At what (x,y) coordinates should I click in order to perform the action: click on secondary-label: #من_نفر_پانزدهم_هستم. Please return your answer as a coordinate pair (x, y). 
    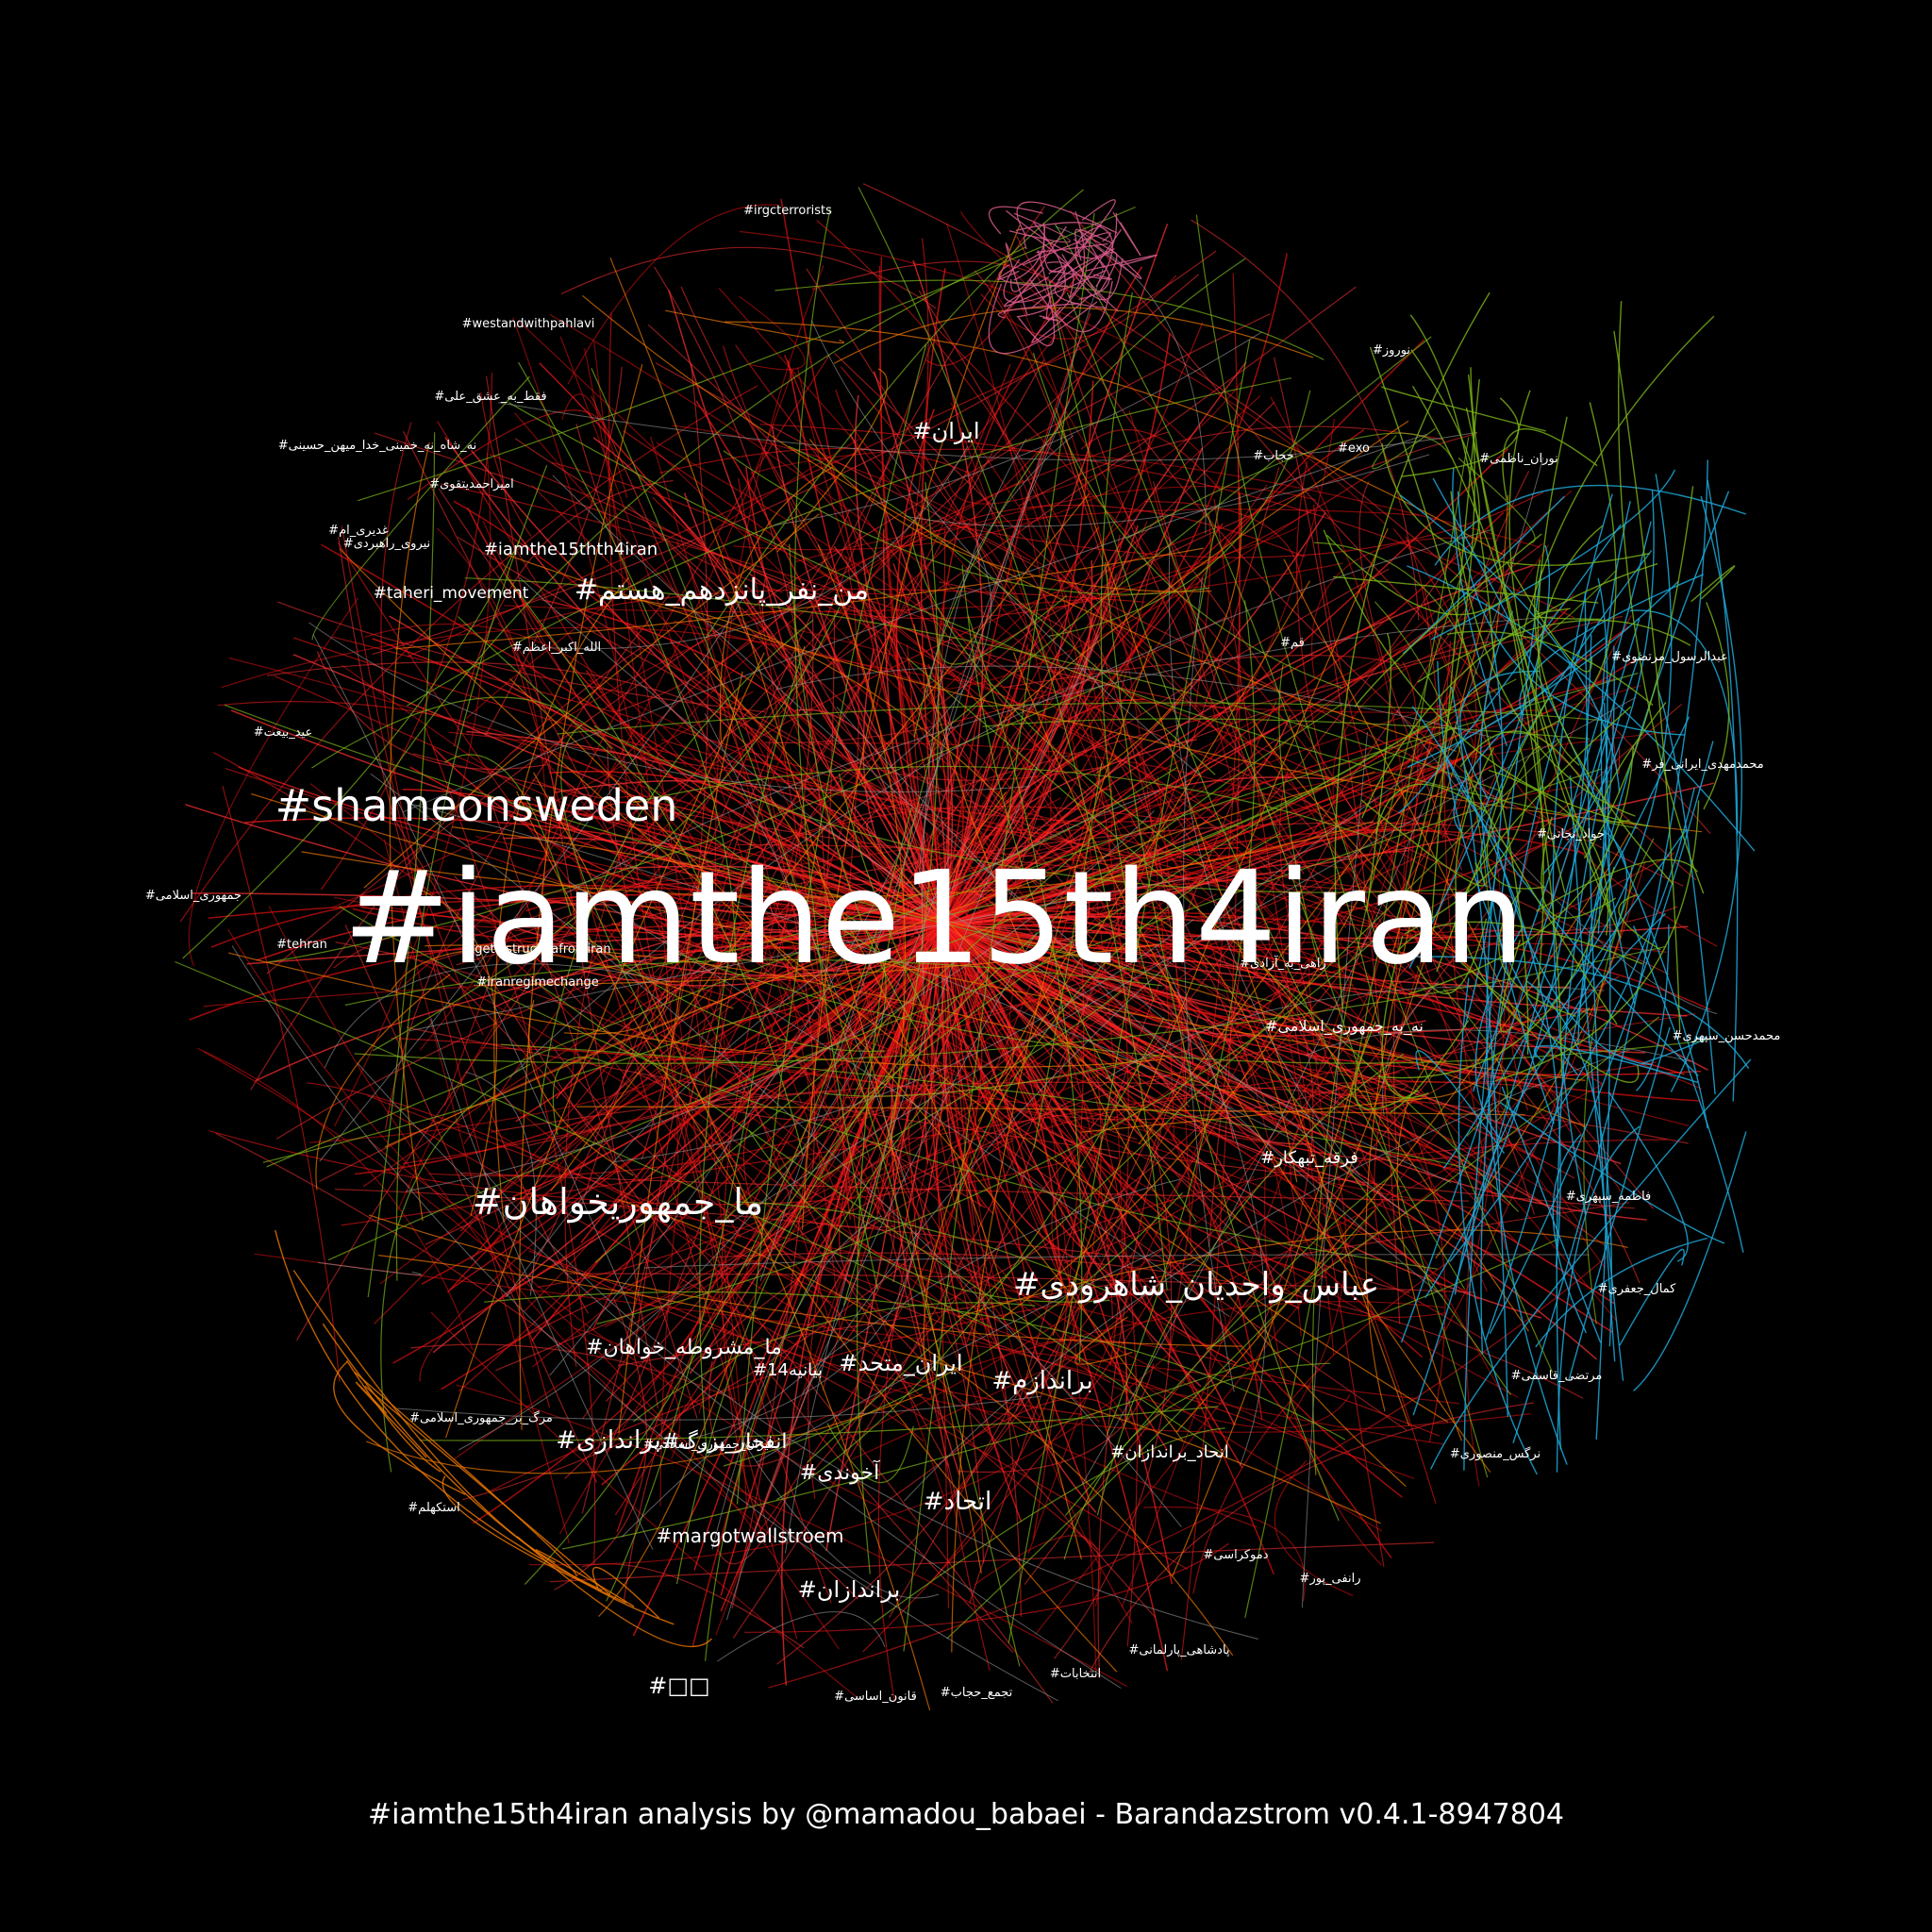
    Looking at the image, I should click on (722, 590).